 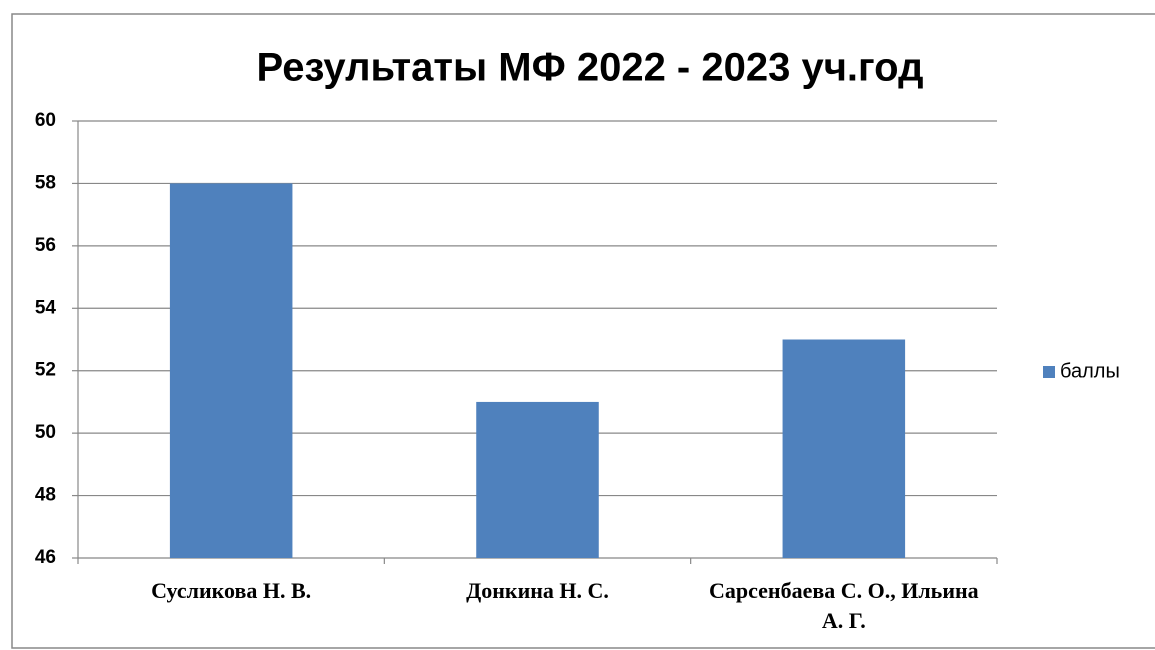 I want to click on y-tick-label: 48, so click(x=45, y=495).